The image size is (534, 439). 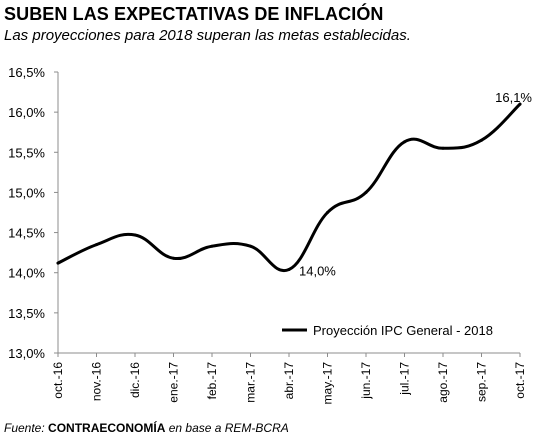 What do you see at coordinates (289, 381) in the screenshot?
I see `x-tick-label: abr.-17` at bounding box center [289, 381].